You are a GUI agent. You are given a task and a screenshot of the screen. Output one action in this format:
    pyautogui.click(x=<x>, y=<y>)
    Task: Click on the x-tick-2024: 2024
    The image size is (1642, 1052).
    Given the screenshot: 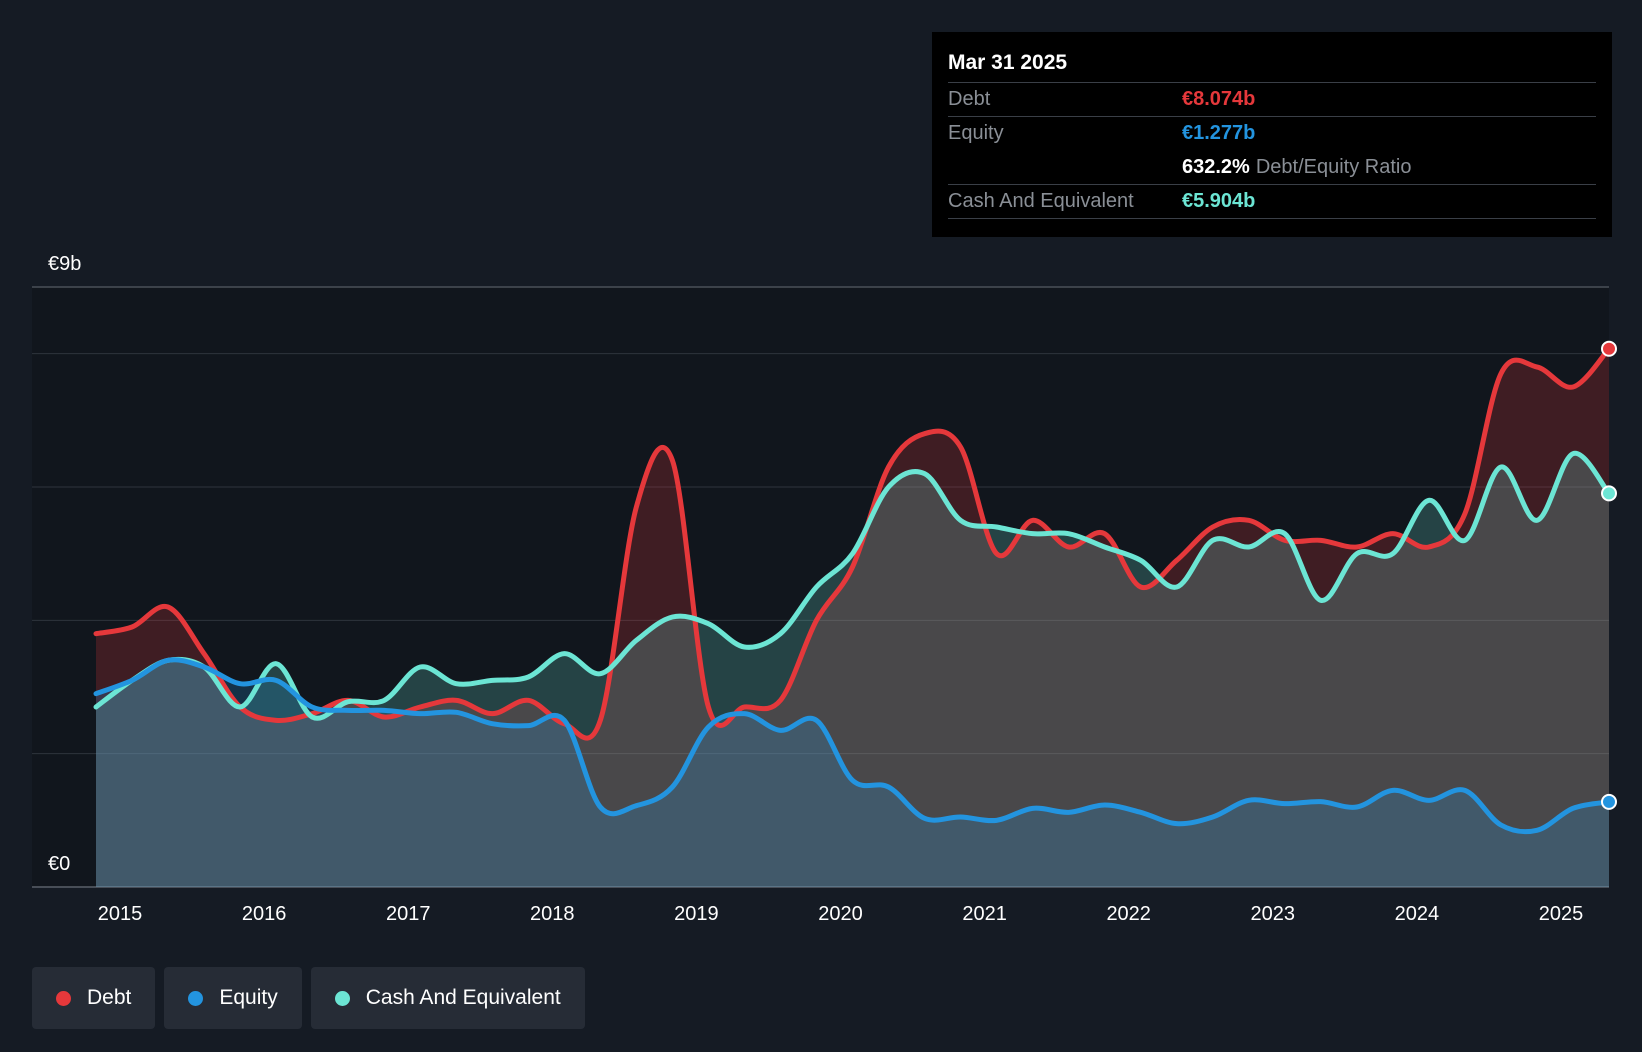 What is the action you would take?
    pyautogui.click(x=1417, y=914)
    